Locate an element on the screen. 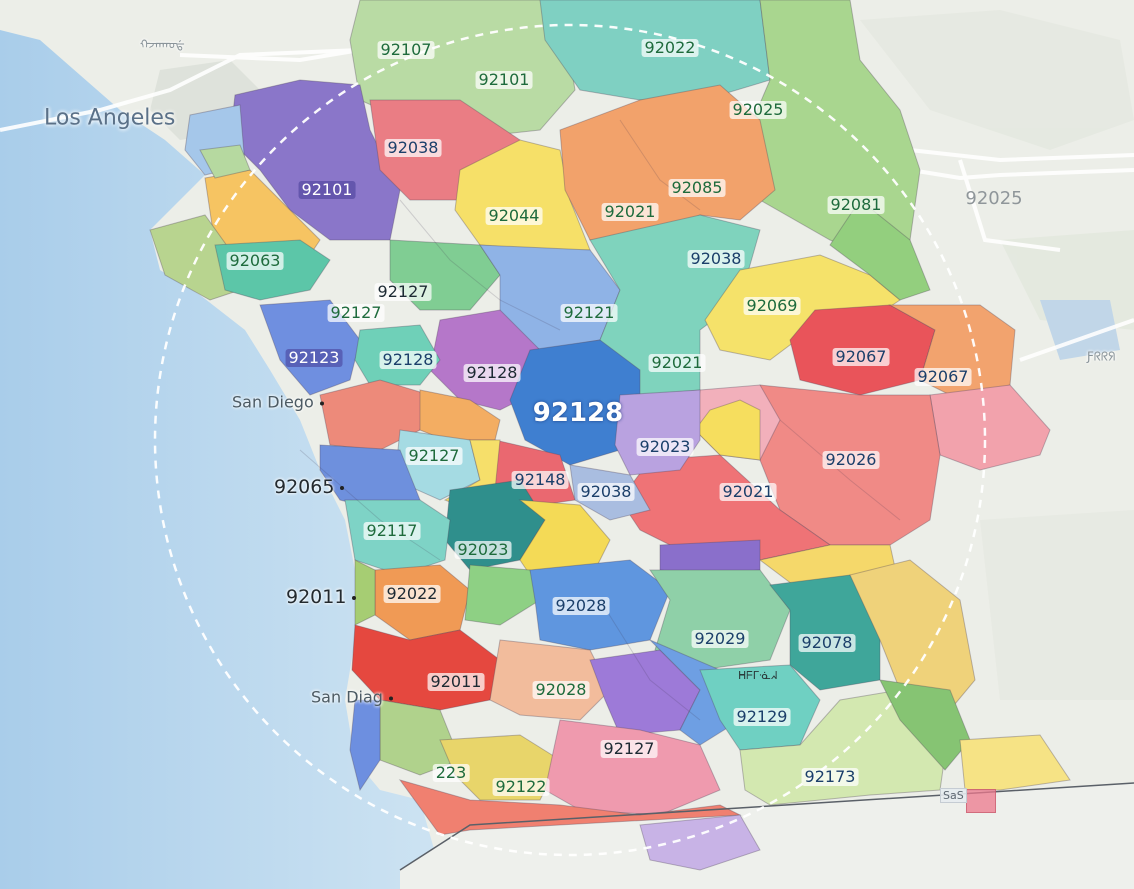  zip-label-92107: 92107 is located at coordinates (406, 50).